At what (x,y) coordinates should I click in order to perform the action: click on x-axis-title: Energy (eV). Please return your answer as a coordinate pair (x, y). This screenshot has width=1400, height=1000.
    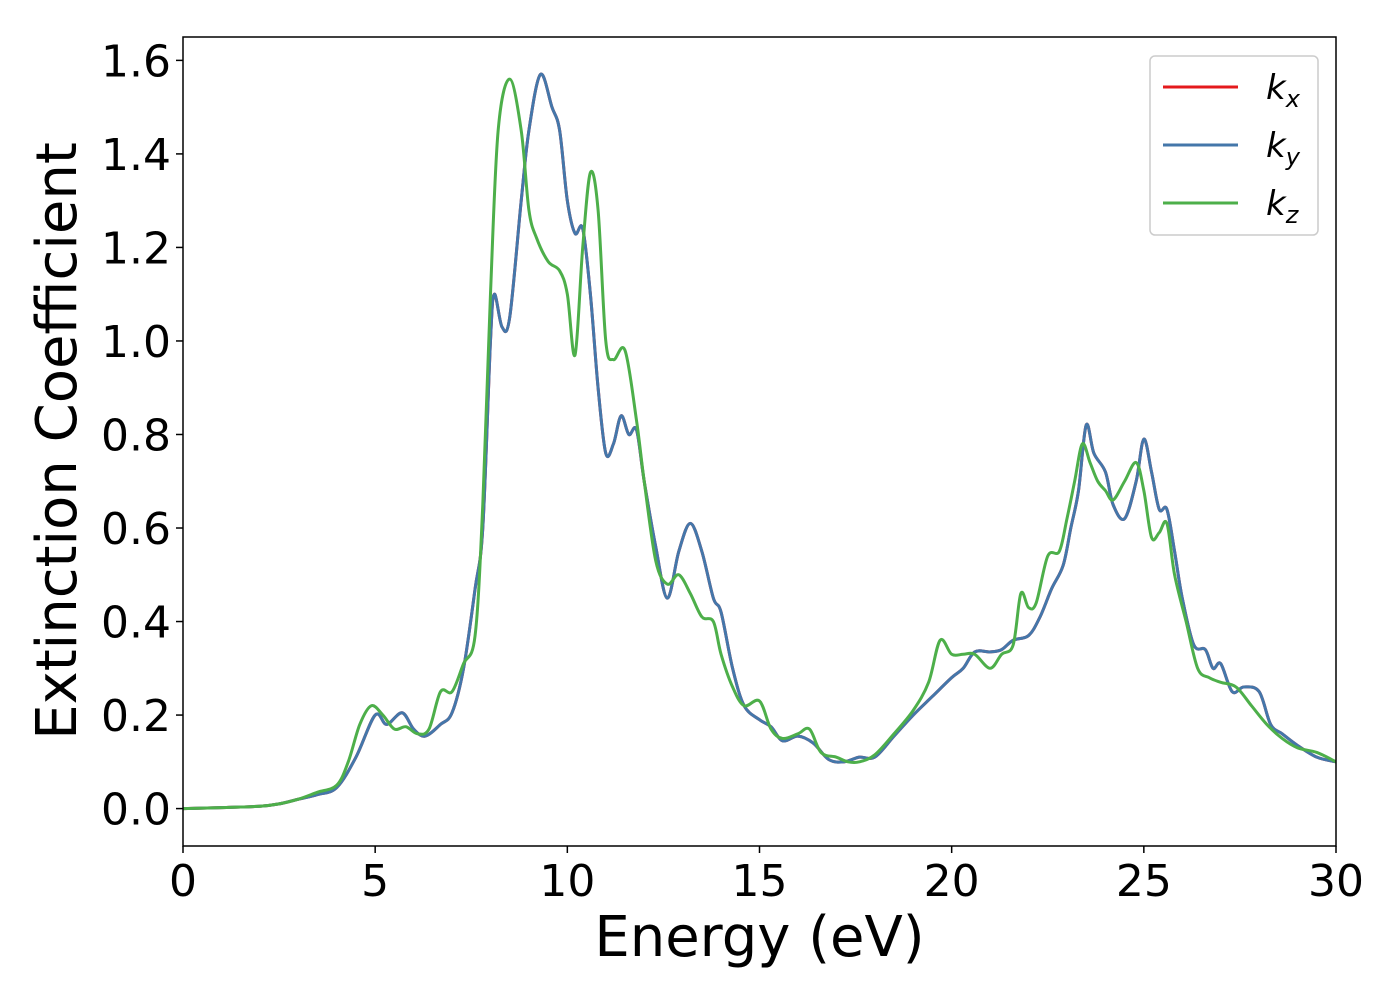
    Looking at the image, I should click on (759, 937).